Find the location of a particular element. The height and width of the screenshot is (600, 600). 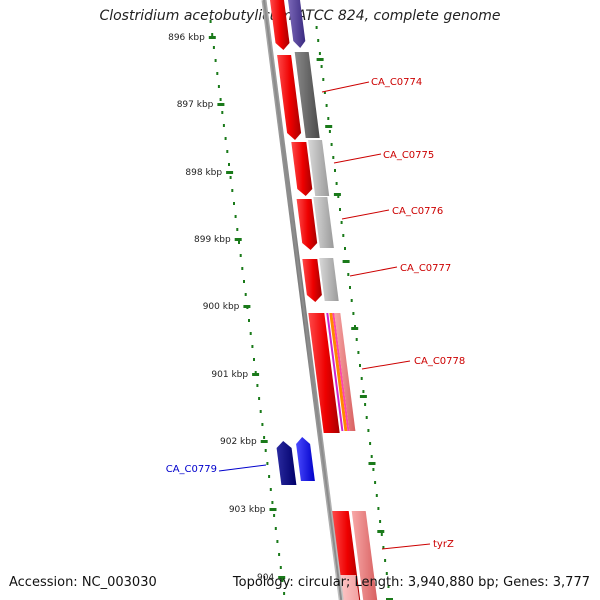

gene-label: tyrZ is located at coordinates (443, 544).